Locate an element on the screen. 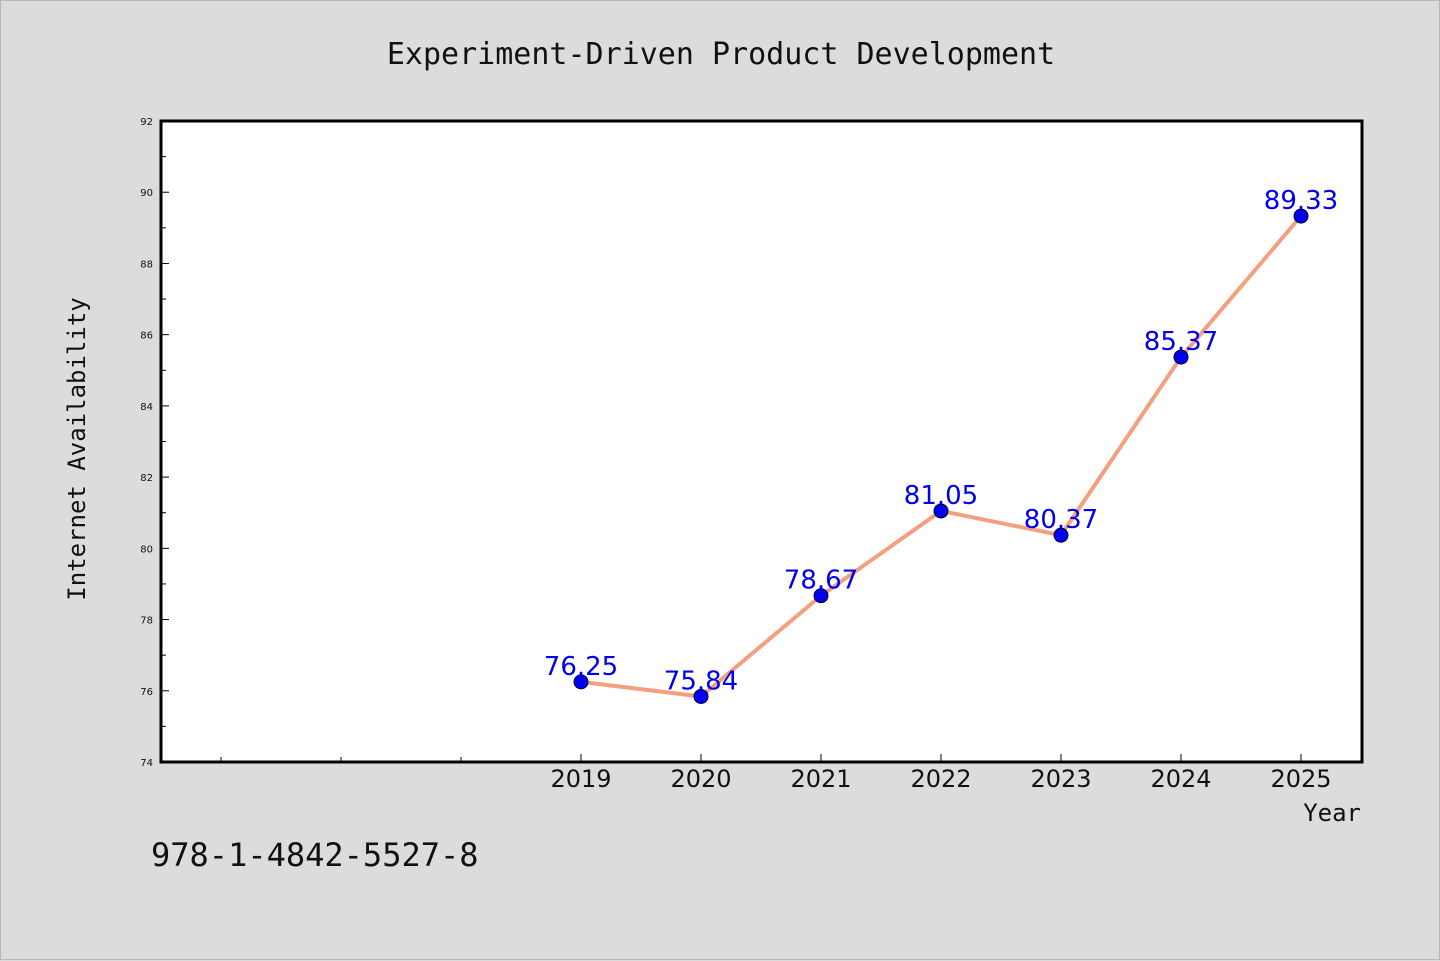 The image size is (1440, 961). data-point-2025 is located at coordinates (1301, 216).